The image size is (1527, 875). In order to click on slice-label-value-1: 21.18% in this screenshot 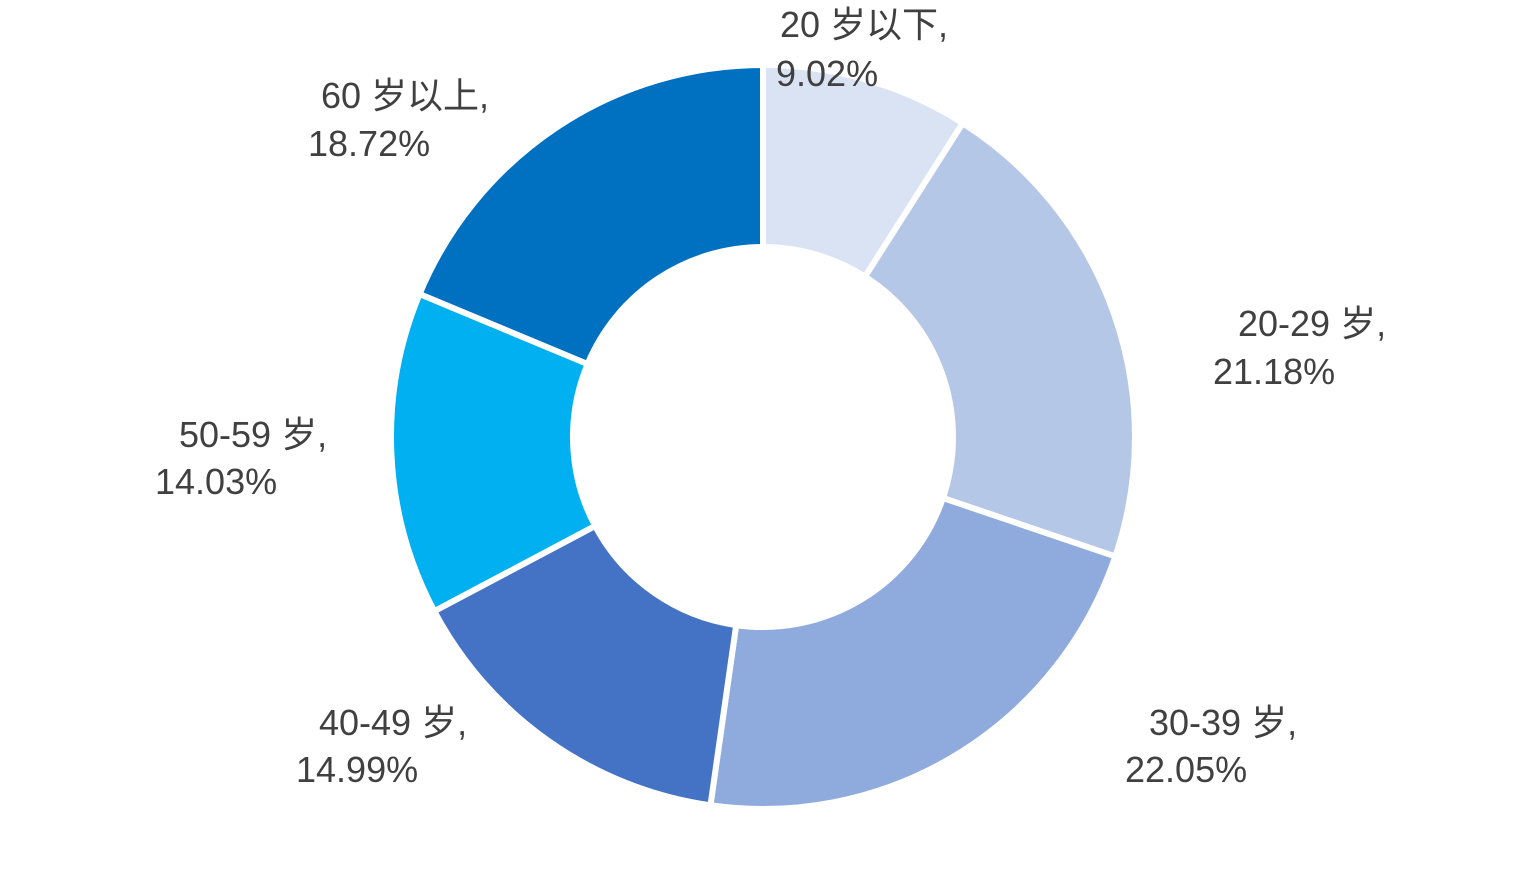, I will do `click(1274, 371)`.